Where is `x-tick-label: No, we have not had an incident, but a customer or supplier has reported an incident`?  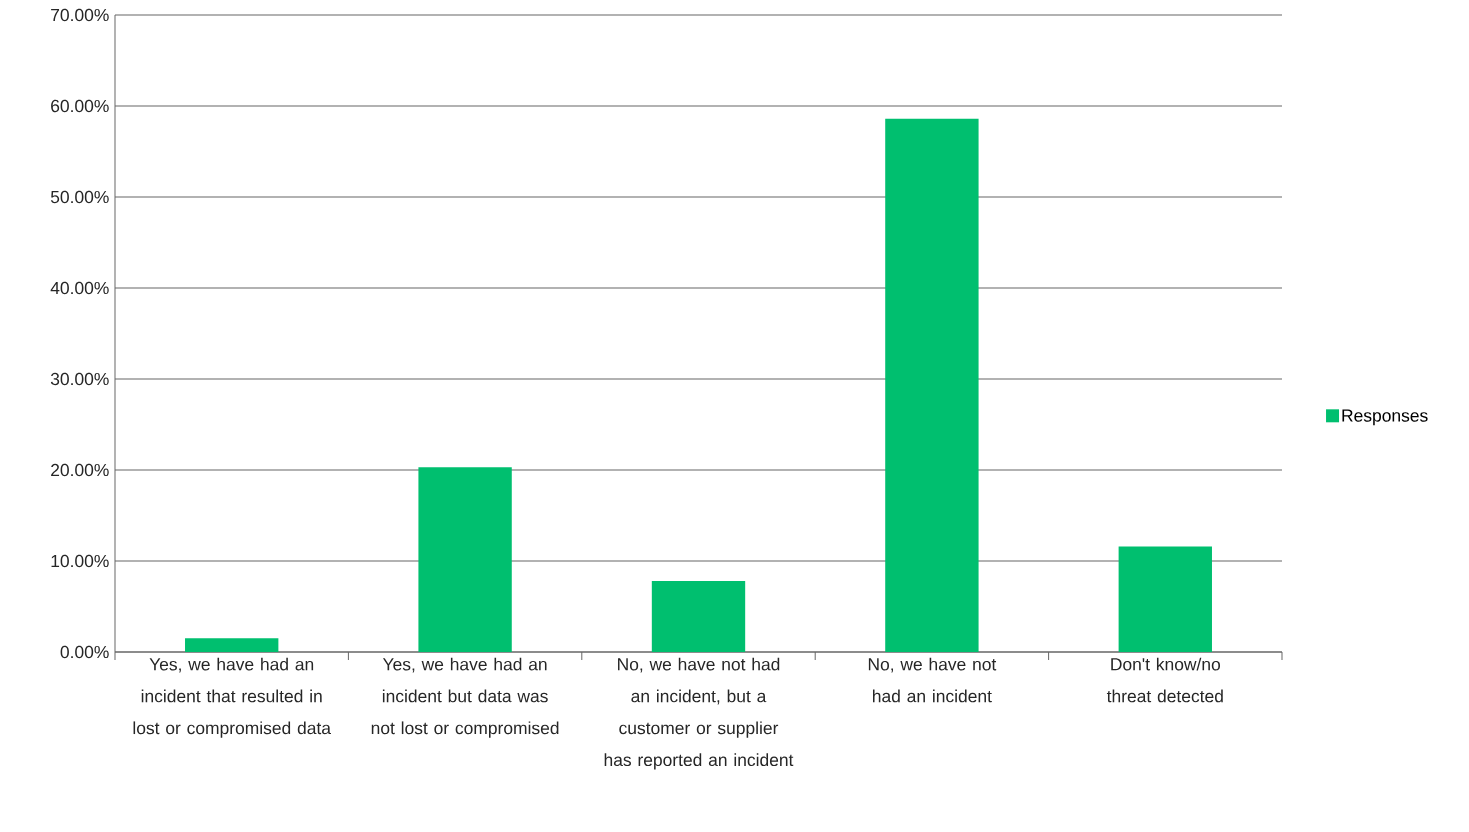
x-tick-label: No, we have not had an incident, but a customer or supplier has reported an incident is located at coordinates (699, 713).